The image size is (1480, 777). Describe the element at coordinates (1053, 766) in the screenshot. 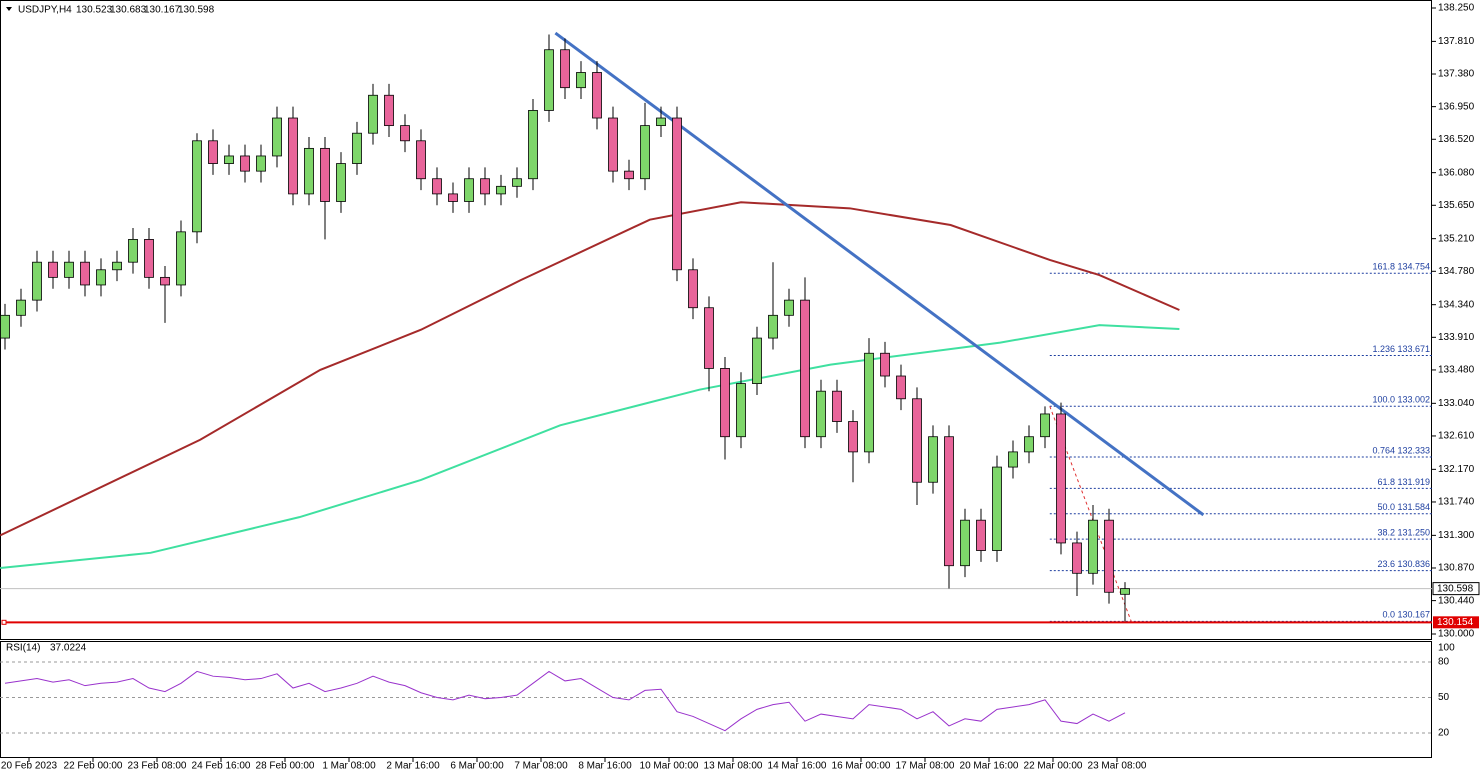

I see `x-tick-label: 22 Mar 00:00` at that location.